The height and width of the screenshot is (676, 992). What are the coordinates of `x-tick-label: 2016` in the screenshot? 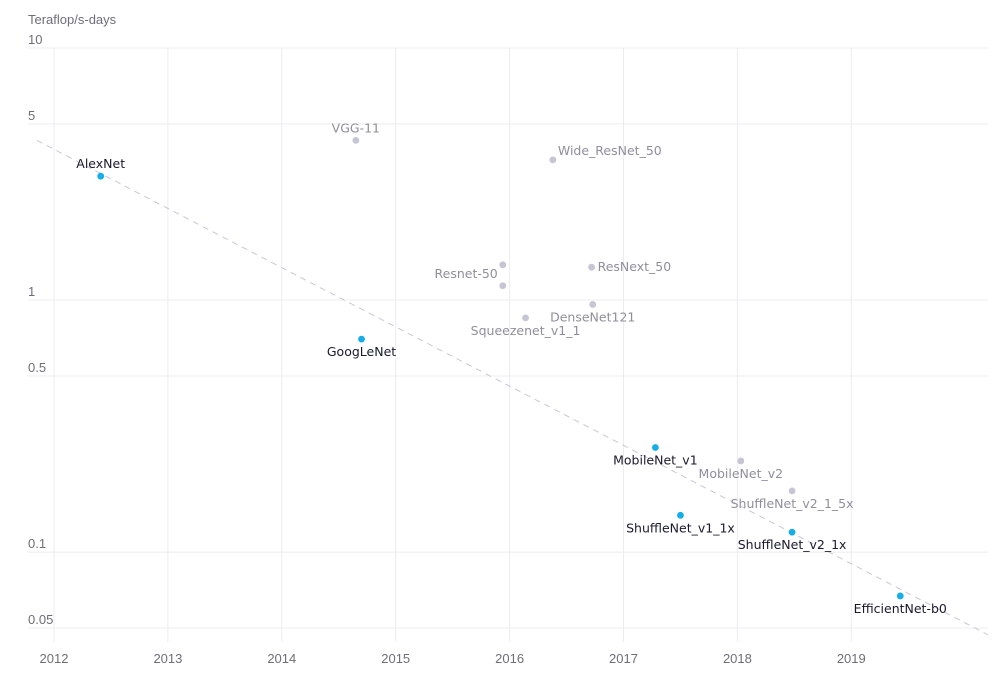 It's located at (509, 658).